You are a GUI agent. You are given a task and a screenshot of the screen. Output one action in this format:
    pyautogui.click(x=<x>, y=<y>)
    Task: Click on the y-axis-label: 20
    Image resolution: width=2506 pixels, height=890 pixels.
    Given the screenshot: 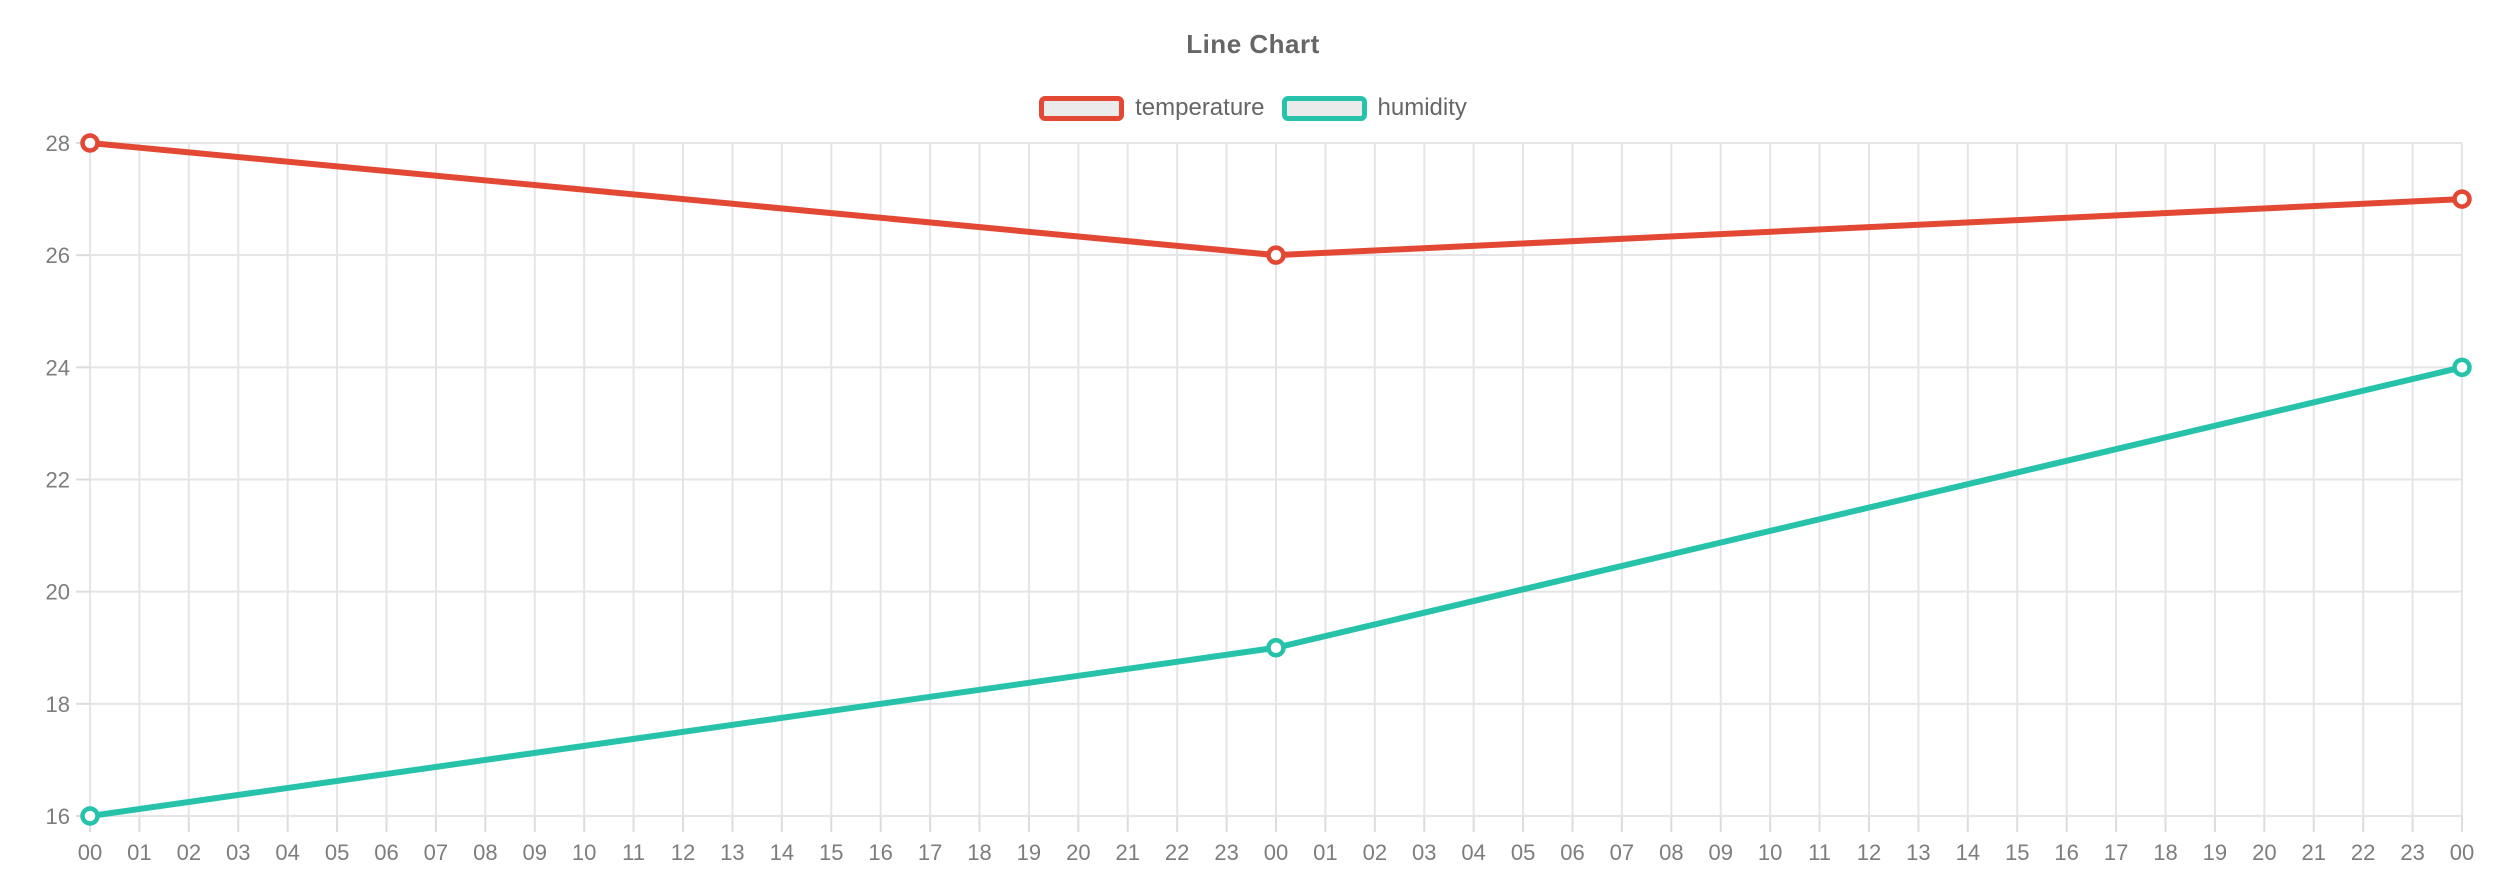 What is the action you would take?
    pyautogui.click(x=58, y=592)
    